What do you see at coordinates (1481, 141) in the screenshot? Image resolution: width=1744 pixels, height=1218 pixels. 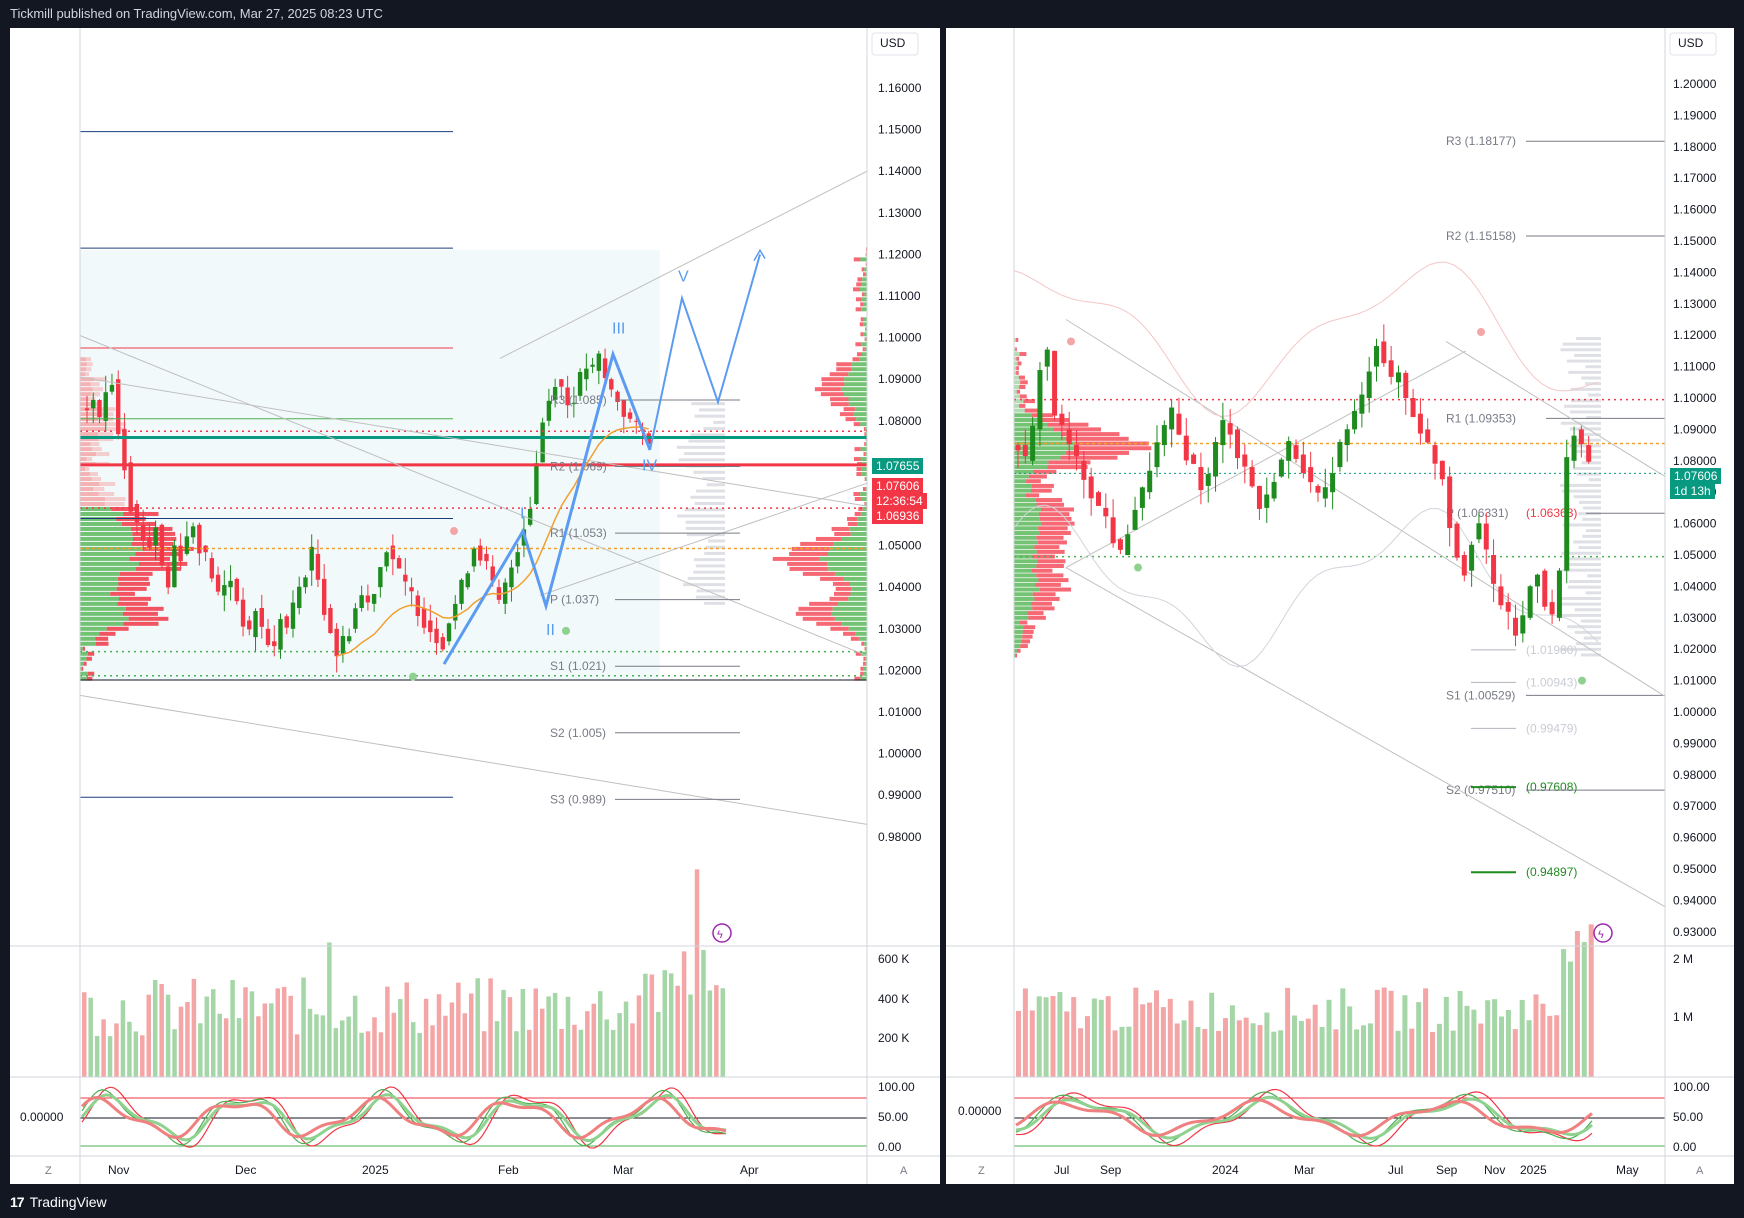 I see `right-pivot-label: R3 (1.18177)` at bounding box center [1481, 141].